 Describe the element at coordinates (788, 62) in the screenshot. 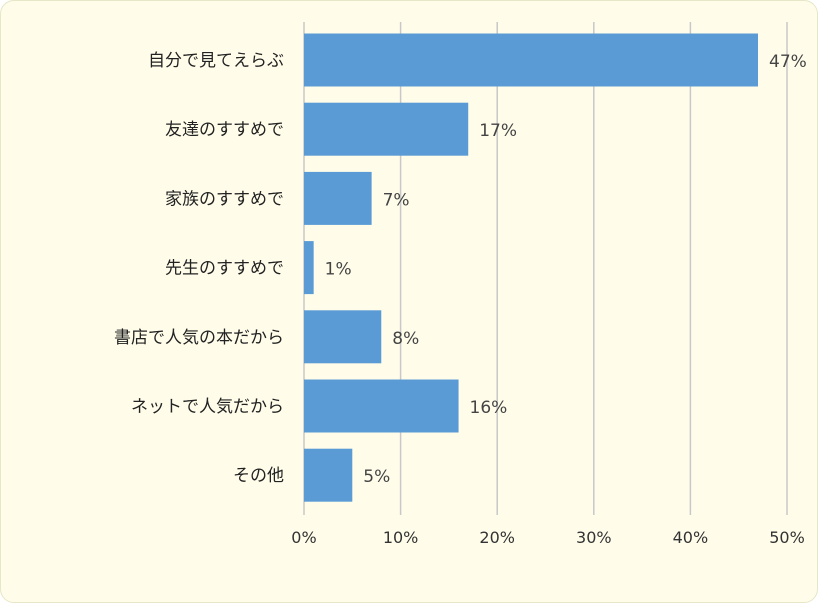

I see `data-label-0: 47%` at that location.